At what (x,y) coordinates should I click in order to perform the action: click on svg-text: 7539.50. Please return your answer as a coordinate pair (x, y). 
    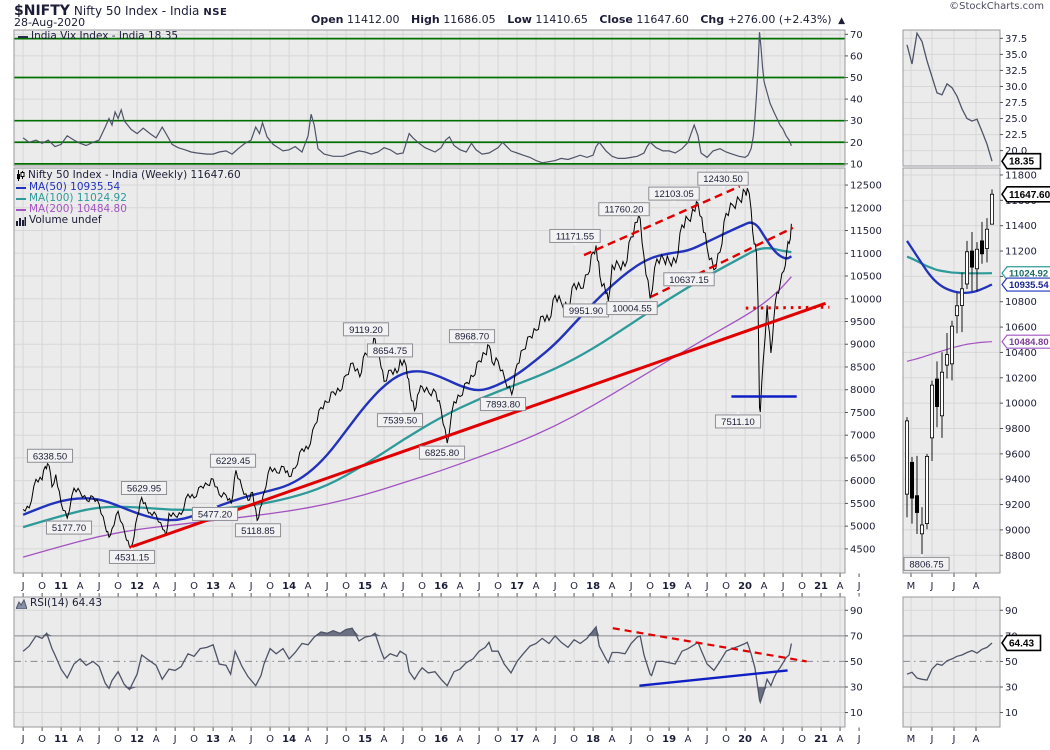
    Looking at the image, I should click on (400, 421).